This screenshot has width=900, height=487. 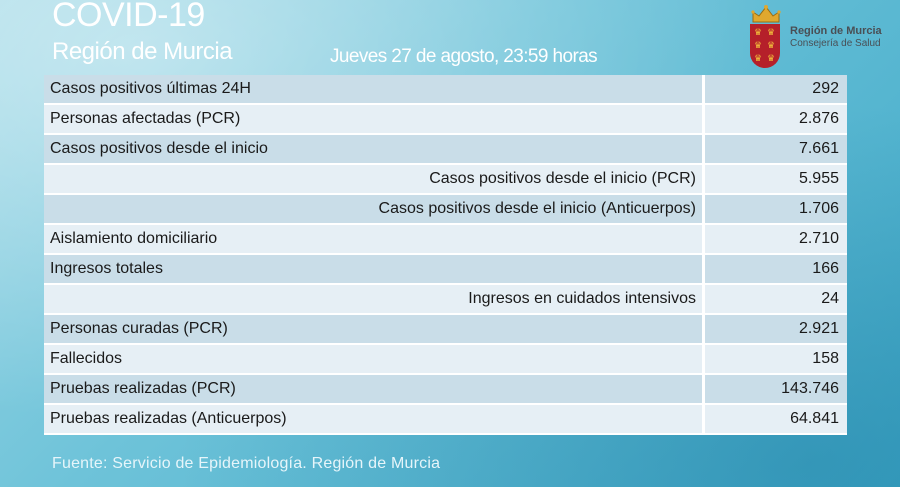 What do you see at coordinates (835, 43) in the screenshot?
I see `logo-subtitle: Consejería de Salud` at bounding box center [835, 43].